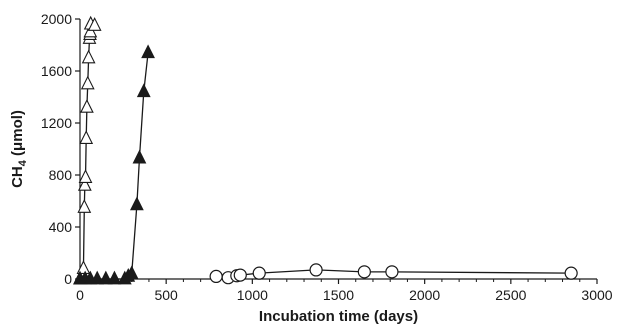  I want to click on x-tick-label: 1000, so click(252, 295).